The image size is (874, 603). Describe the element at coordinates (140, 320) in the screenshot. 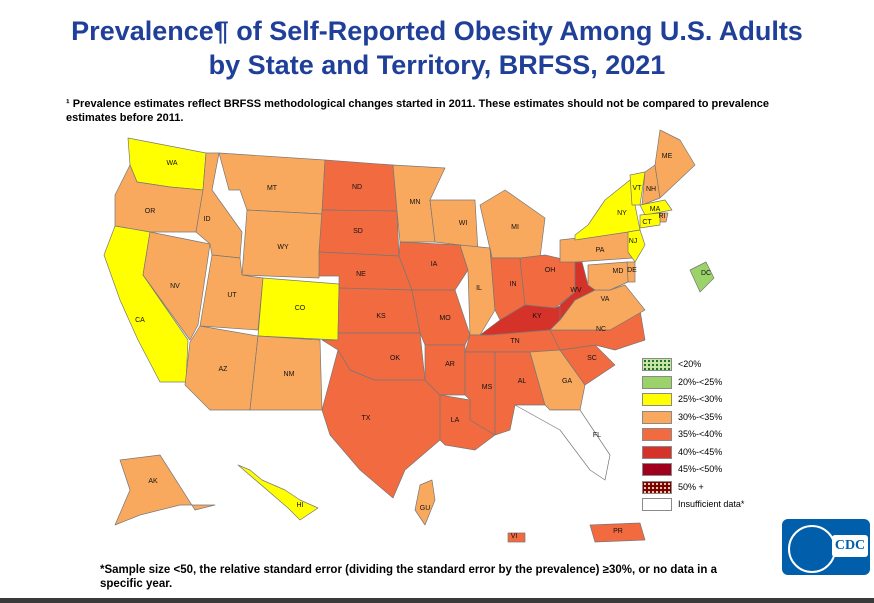

I see `state-label-ca: CA` at that location.